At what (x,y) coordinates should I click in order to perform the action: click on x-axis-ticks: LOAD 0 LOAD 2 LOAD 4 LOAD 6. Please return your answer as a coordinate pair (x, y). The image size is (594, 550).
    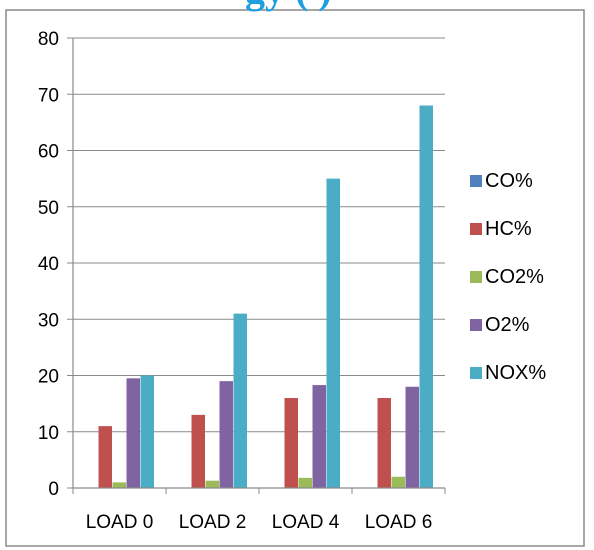
    Looking at the image, I should click on (259, 510).